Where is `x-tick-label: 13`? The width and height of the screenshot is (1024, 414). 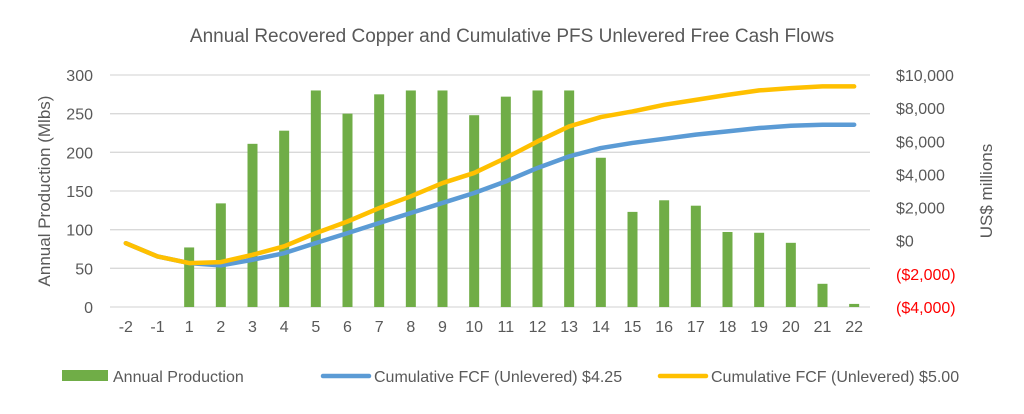
x-tick-label: 13 is located at coordinates (569, 327).